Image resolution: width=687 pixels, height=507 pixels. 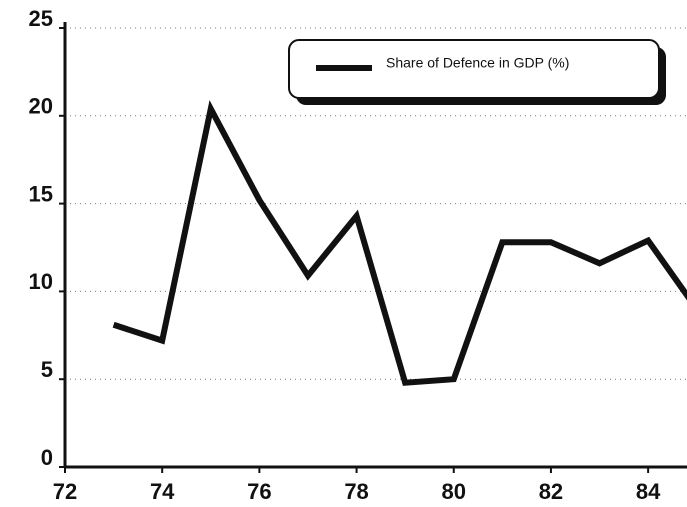 I want to click on x-tick-label: 80, so click(x=454, y=491).